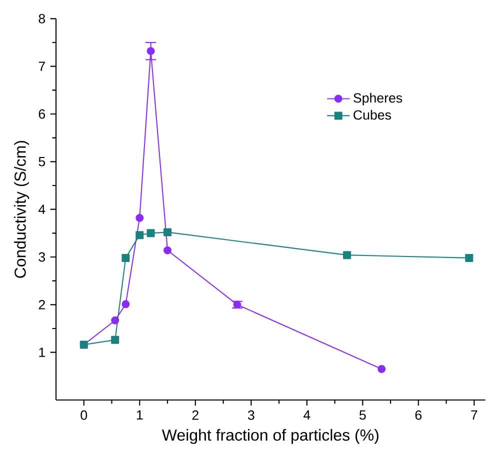 The width and height of the screenshot is (504, 460). Describe the element at coordinates (42, 114) in the screenshot. I see `y-tick-label: 6` at that location.